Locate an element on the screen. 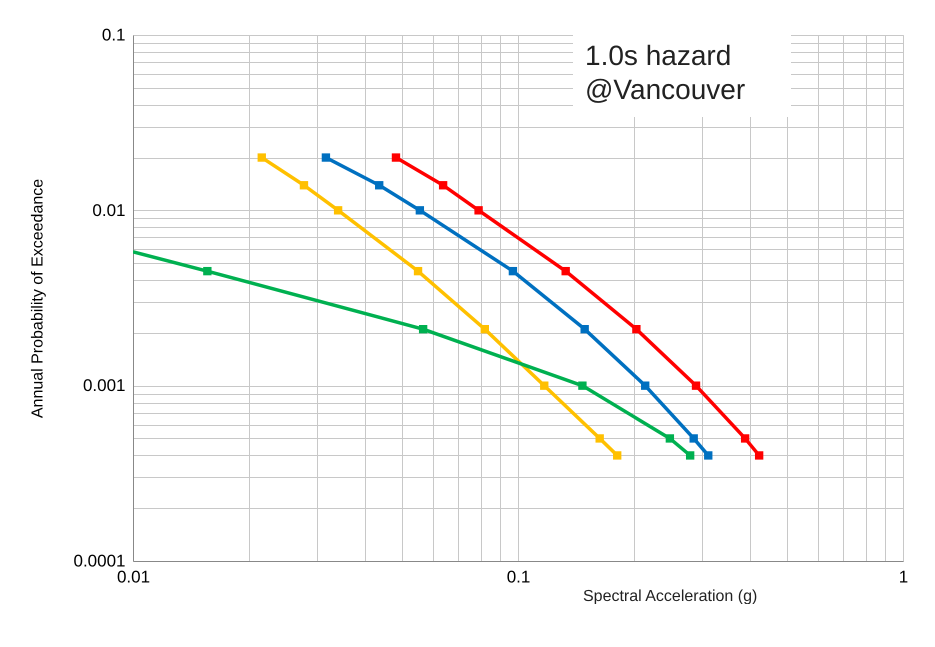 The width and height of the screenshot is (935, 647). x-axis-title: Spectral Acceleration (g) is located at coordinates (670, 596).